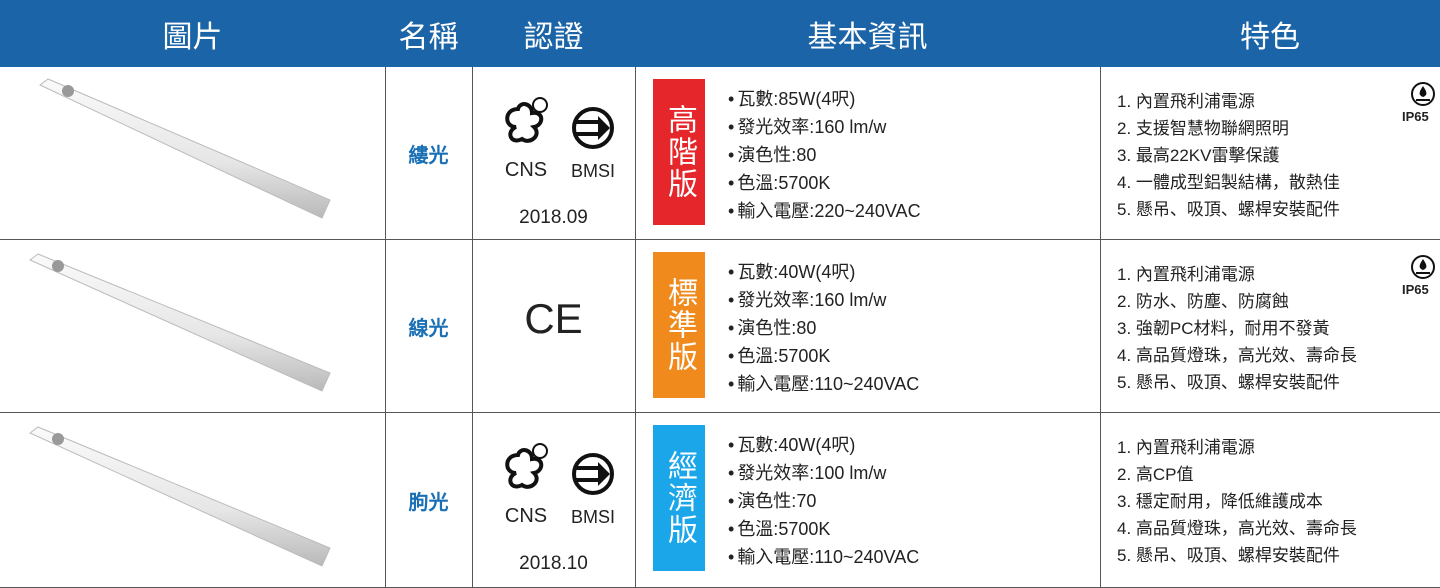 Image resolution: width=1440 pixels, height=588 pixels. Describe the element at coordinates (1203, 301) in the screenshot. I see `feature-item: 2. 防水、防塵、防腐蝕` at that location.